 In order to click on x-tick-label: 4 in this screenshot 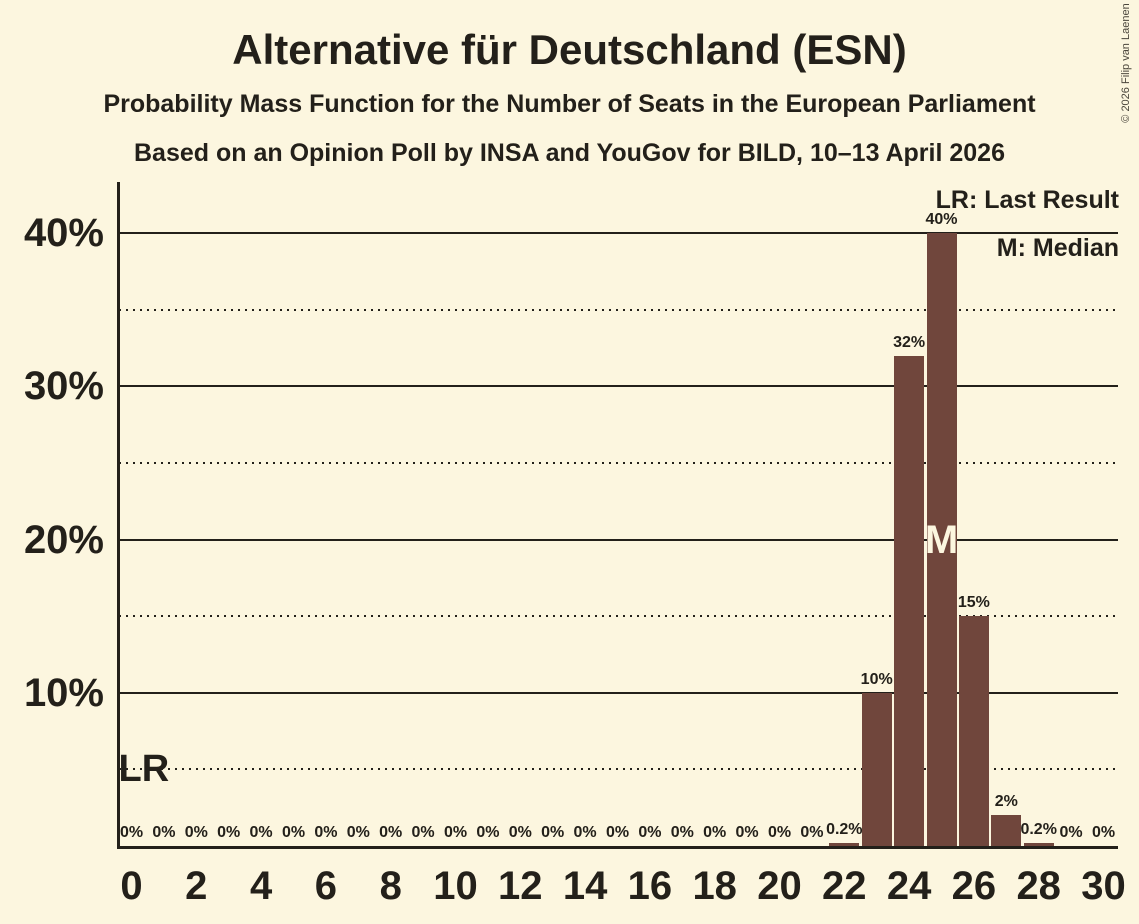, I will do `click(261, 886)`.